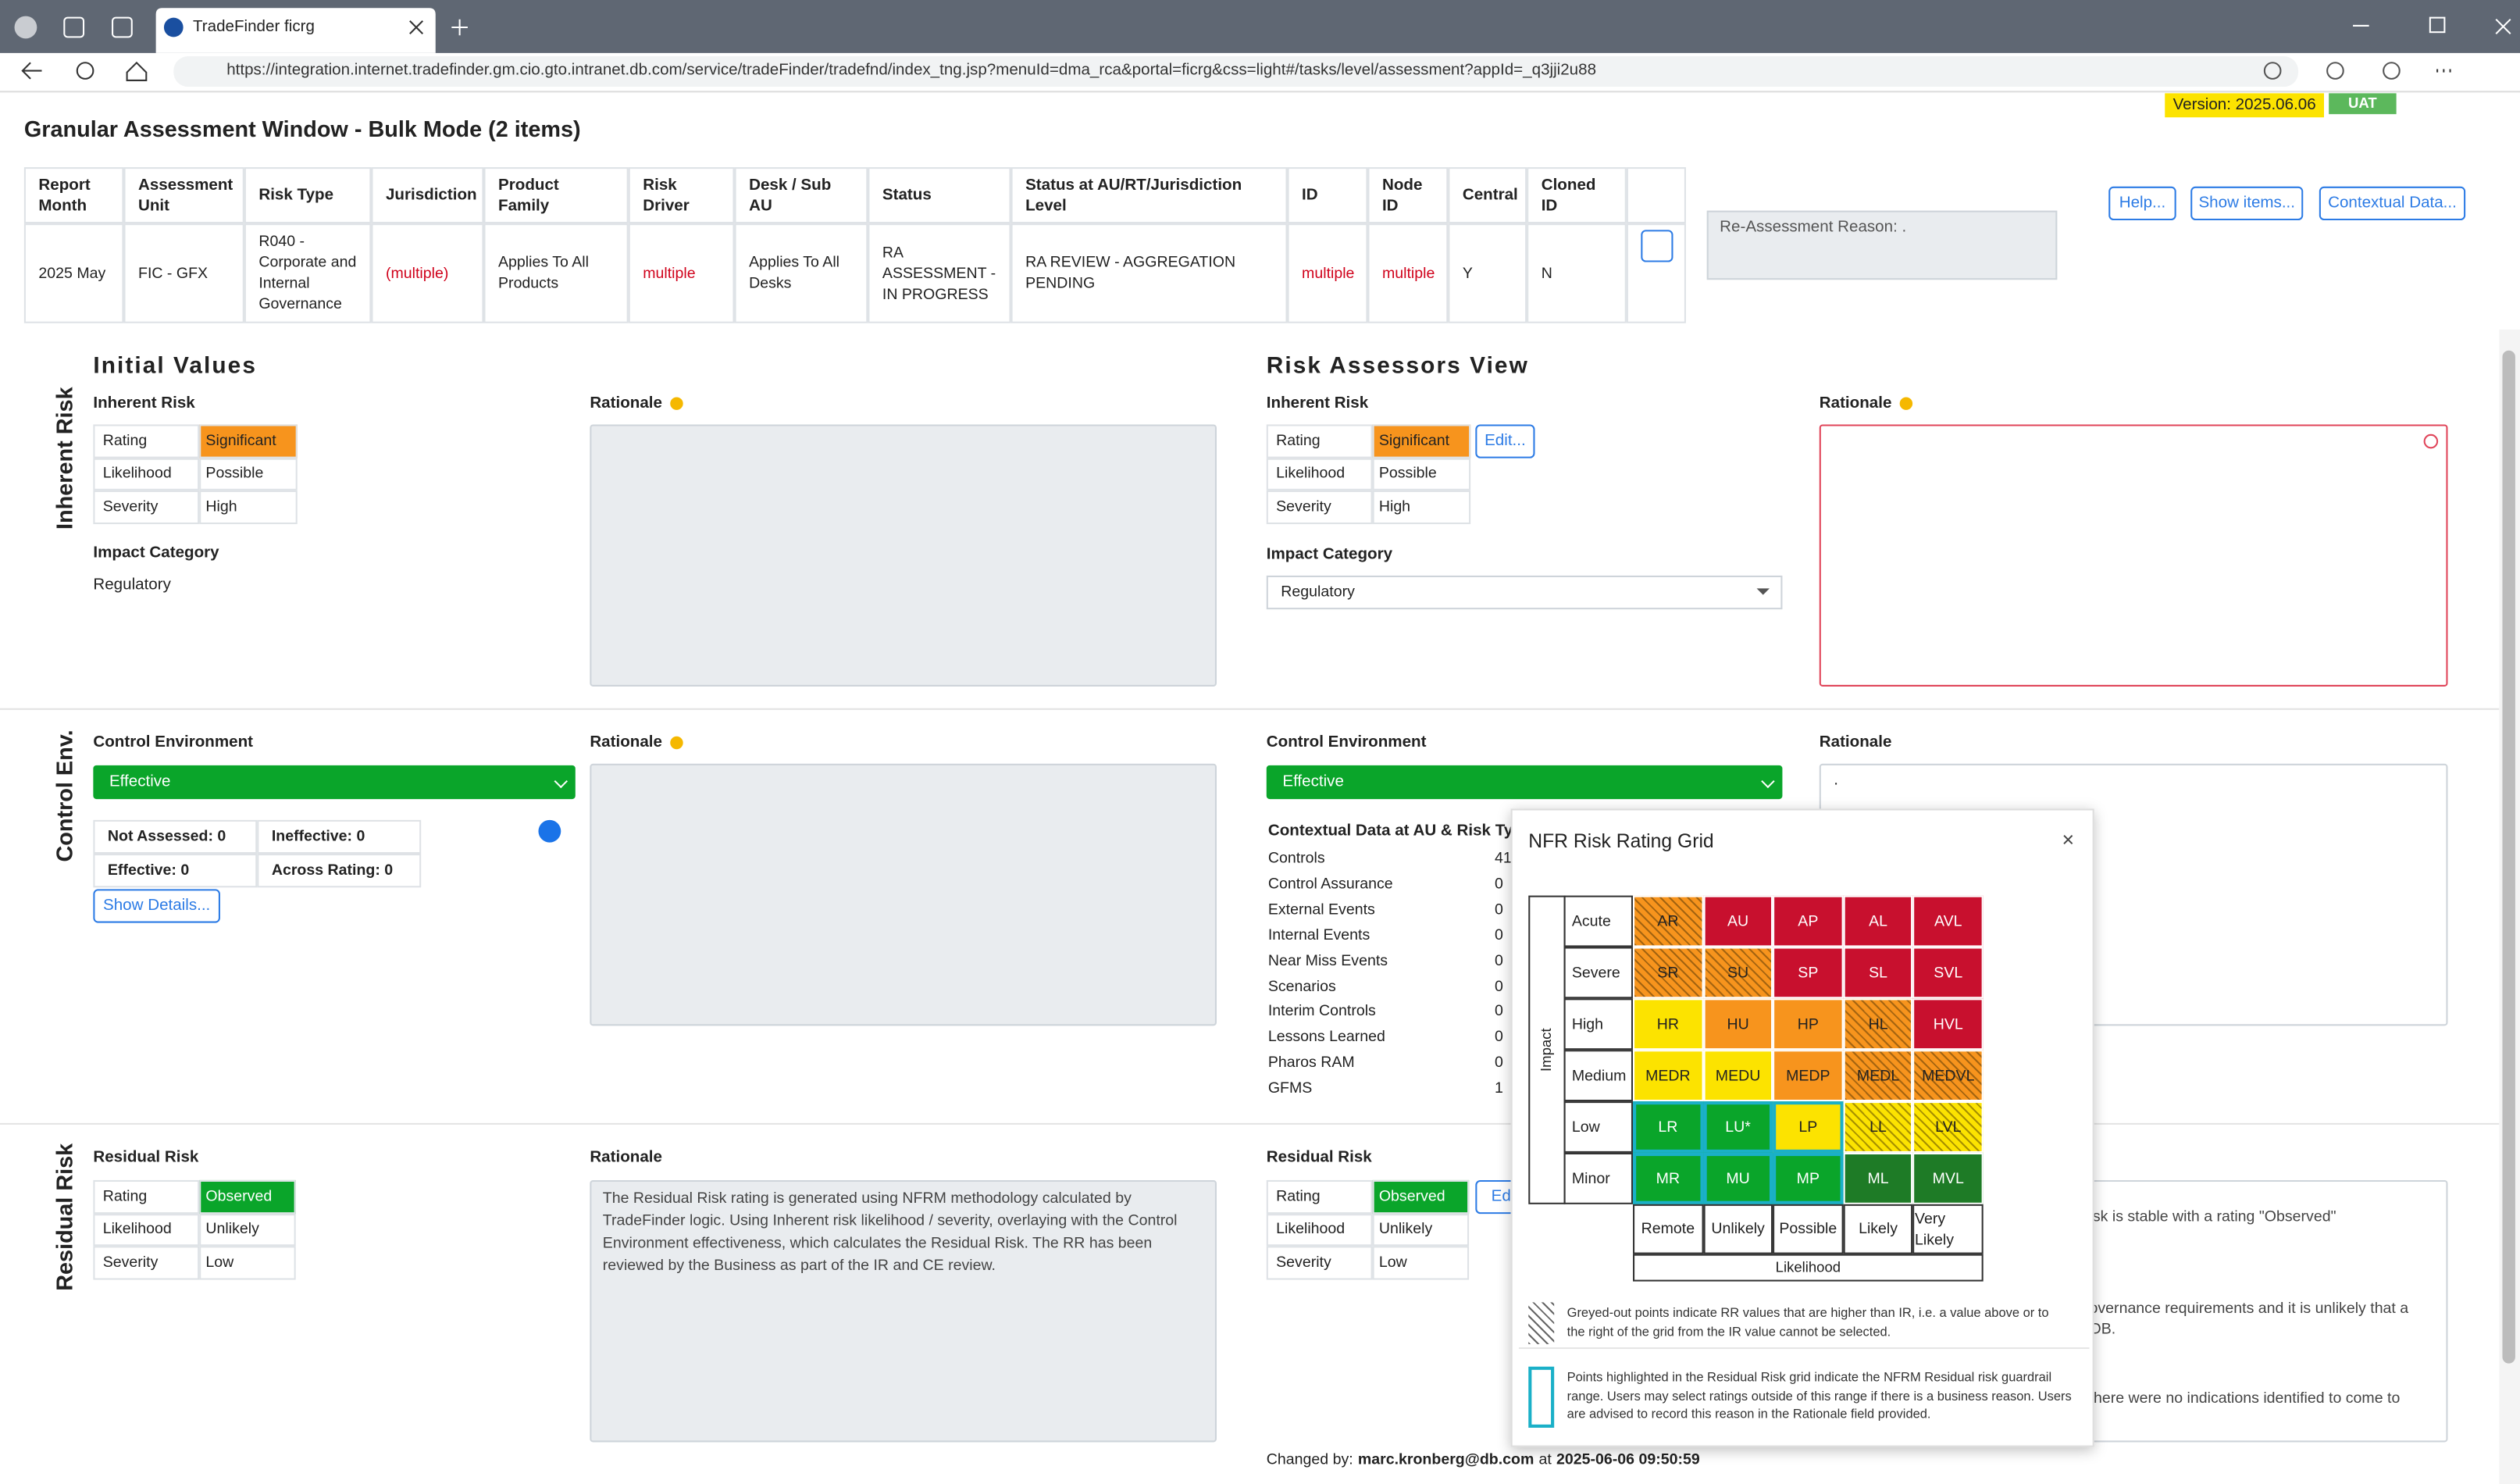 The height and width of the screenshot is (1484, 2520). Describe the element at coordinates (1577, 195) in the screenshot. I see `table-header-cell: Cloned ID` at that location.